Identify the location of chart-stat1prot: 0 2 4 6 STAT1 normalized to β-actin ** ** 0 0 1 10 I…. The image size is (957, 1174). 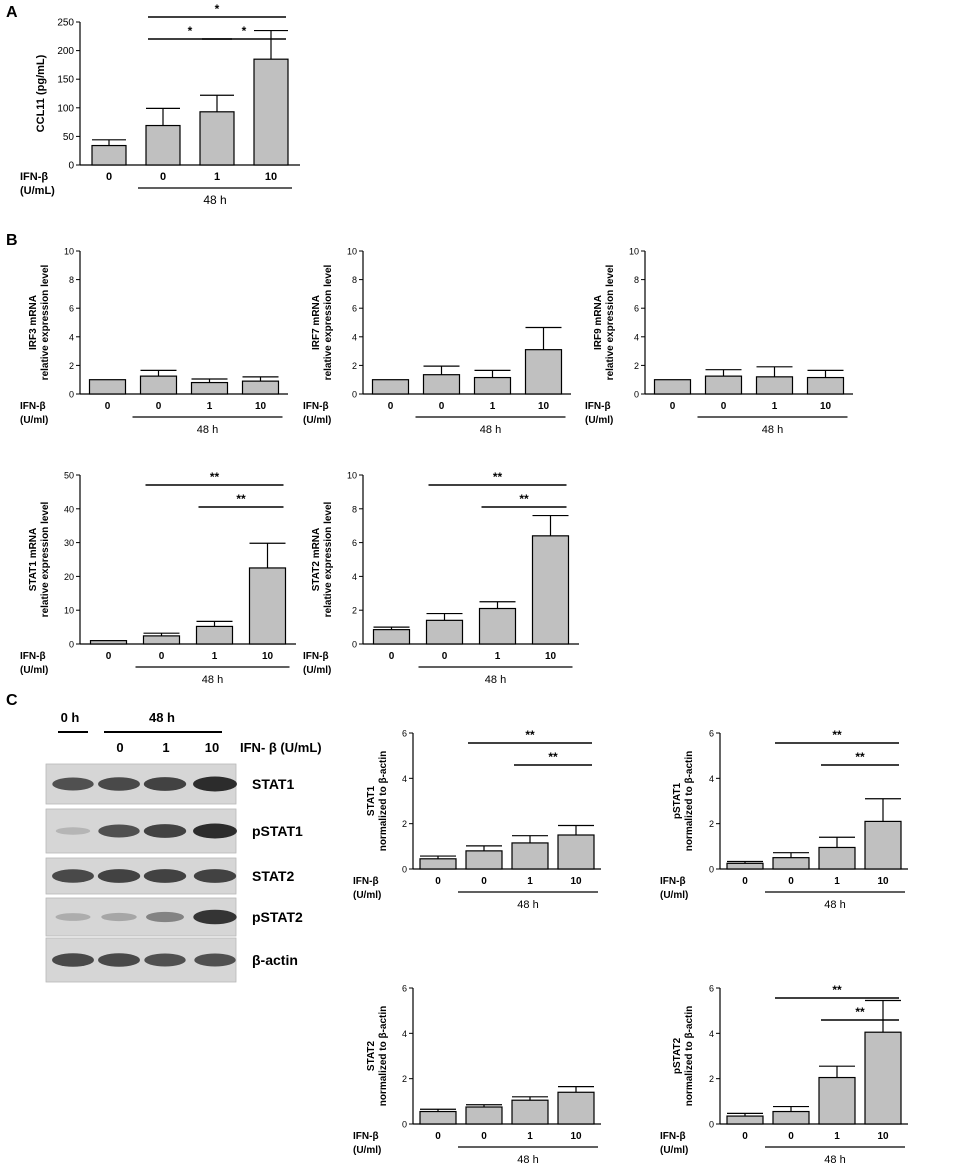
(477, 819).